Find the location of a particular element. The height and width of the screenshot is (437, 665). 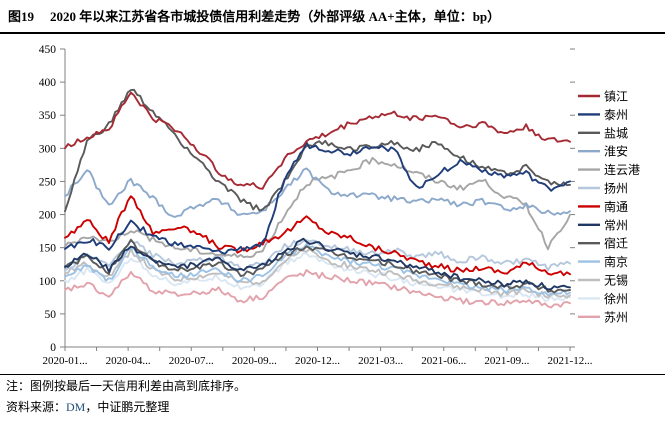

y-tick-label: 100 is located at coordinates (48, 282).